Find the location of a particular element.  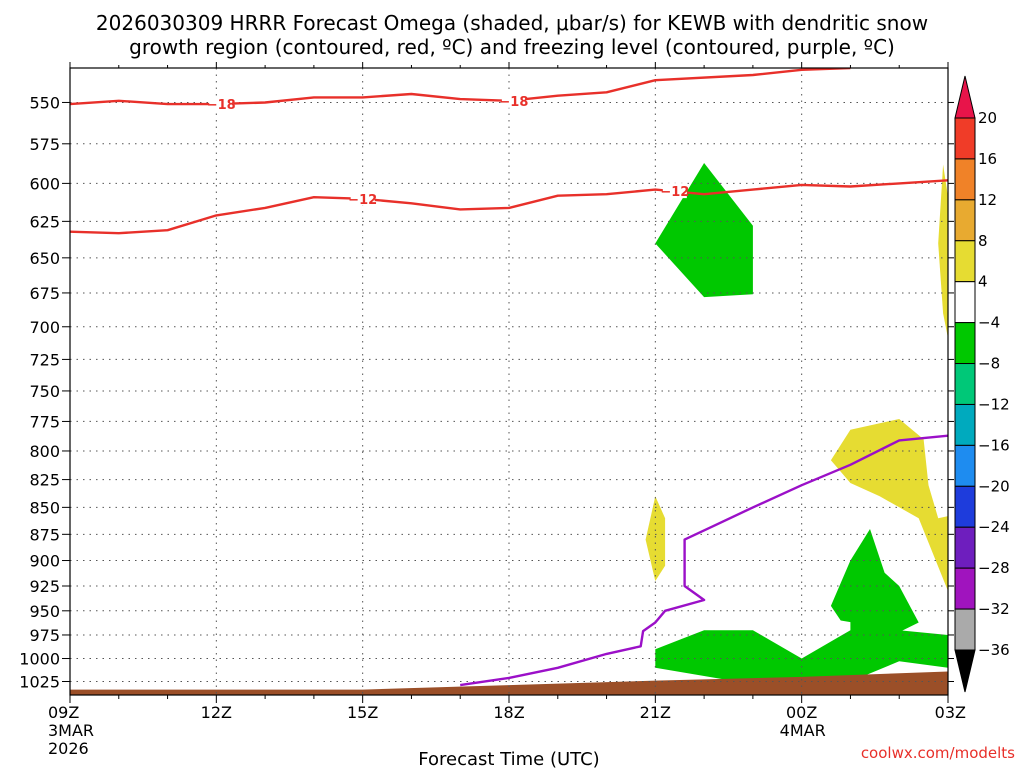

colorbar-top-arrow is located at coordinates (965, 97).